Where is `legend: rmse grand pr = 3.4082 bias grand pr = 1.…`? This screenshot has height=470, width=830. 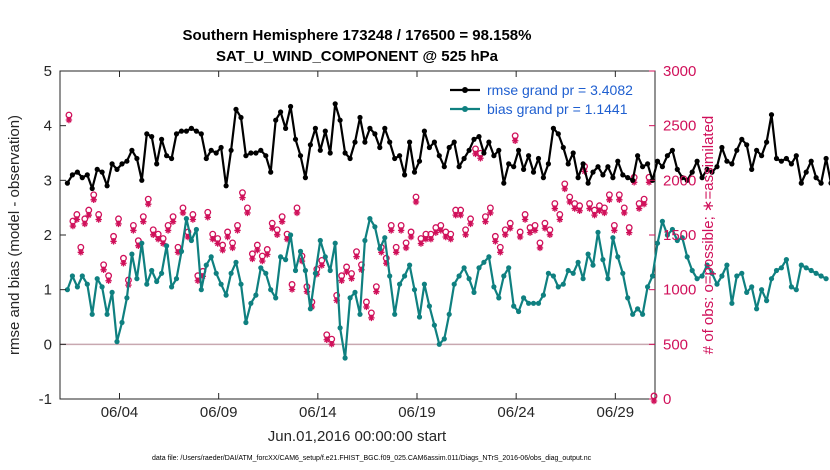 legend: rmse grand pr = 3.4082 bias grand pr = 1.… is located at coordinates (548, 99).